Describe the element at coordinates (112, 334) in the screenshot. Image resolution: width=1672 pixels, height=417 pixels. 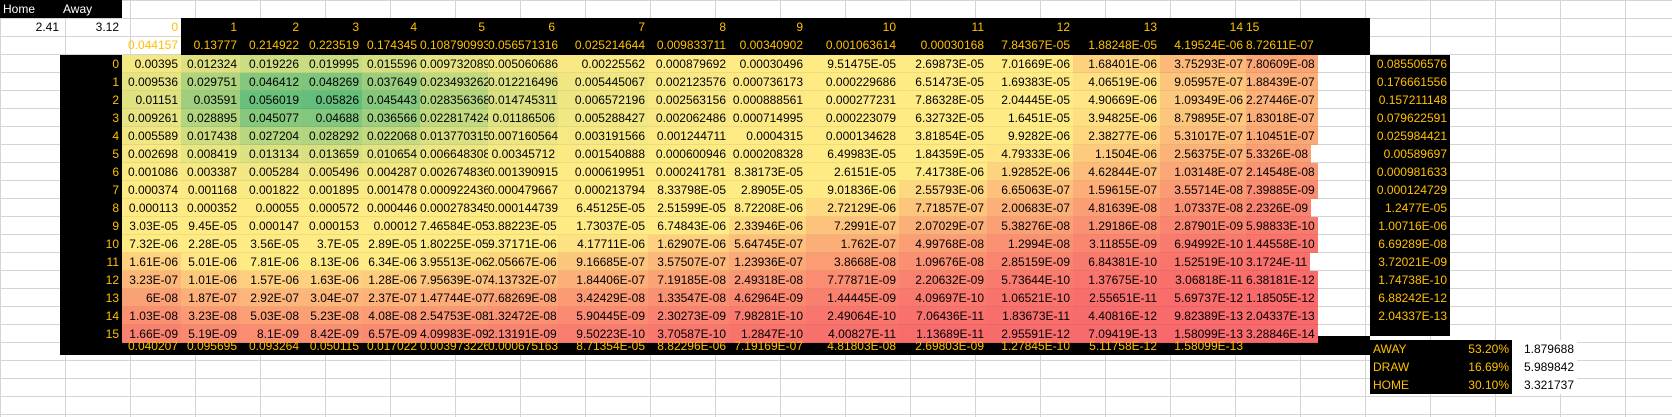
I see `row-header-15: 15` at that location.